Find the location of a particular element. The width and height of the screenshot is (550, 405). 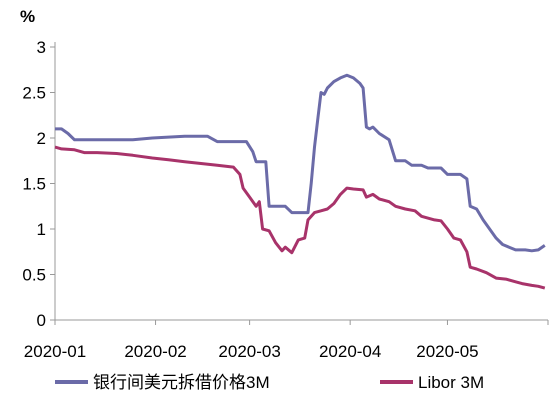

x-tick-label: 2020-03 is located at coordinates (249, 351).